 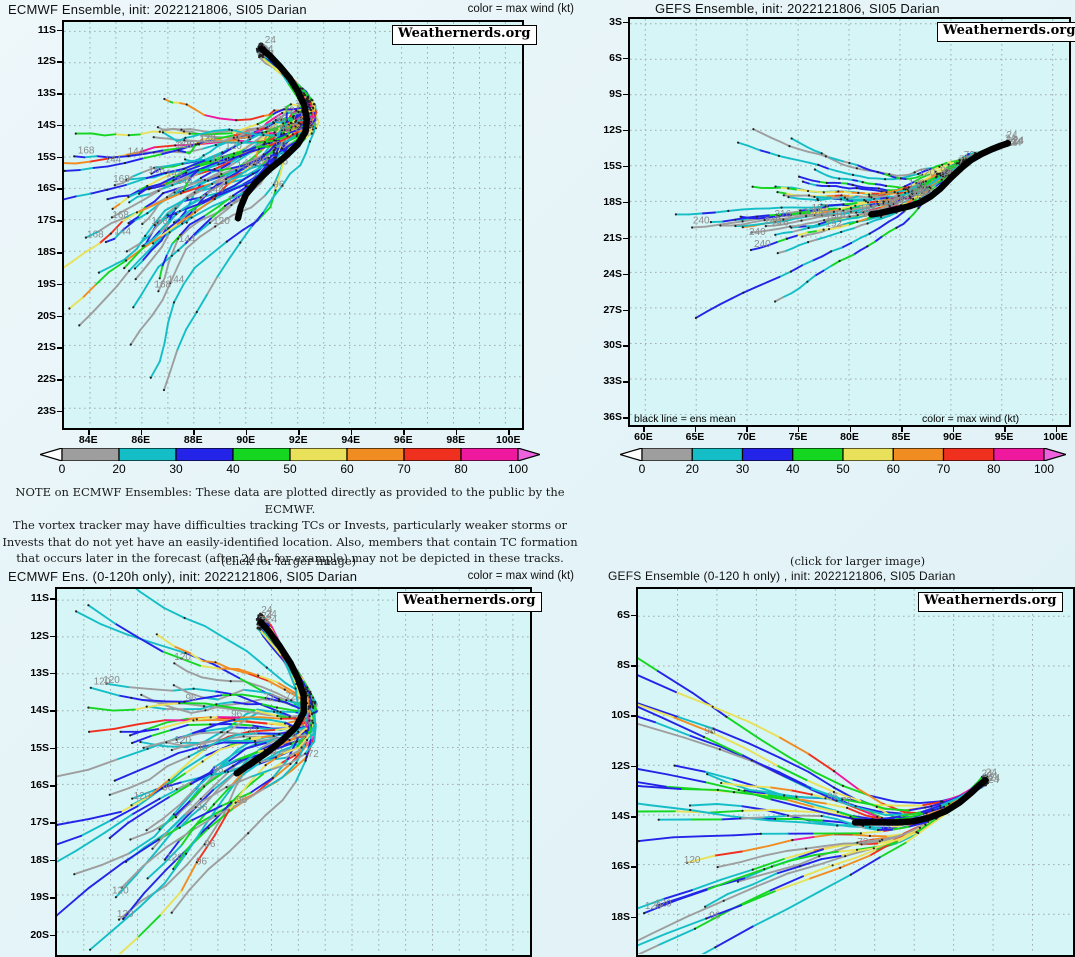 What do you see at coordinates (843, 469) in the screenshot?
I see `colorbar-tick: 50` at bounding box center [843, 469].